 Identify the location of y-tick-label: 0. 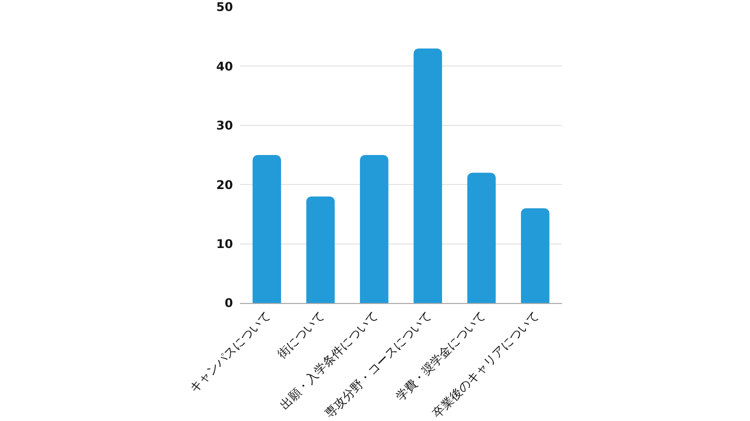
(228, 303).